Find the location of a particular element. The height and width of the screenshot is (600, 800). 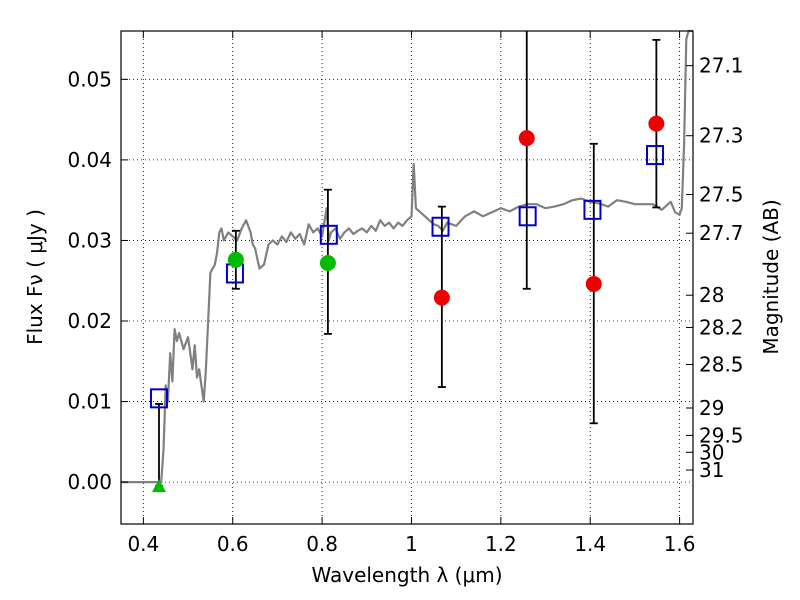

y-tick-label: 0.04 is located at coordinates (89, 160).